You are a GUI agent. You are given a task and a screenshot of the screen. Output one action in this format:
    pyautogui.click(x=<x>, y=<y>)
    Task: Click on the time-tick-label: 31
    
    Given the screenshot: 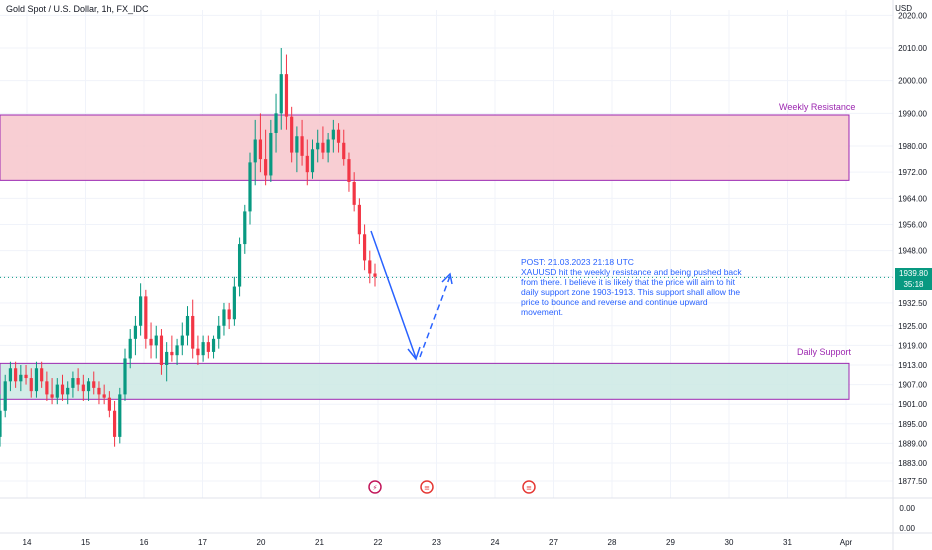 What is the action you would take?
    pyautogui.click(x=787, y=542)
    